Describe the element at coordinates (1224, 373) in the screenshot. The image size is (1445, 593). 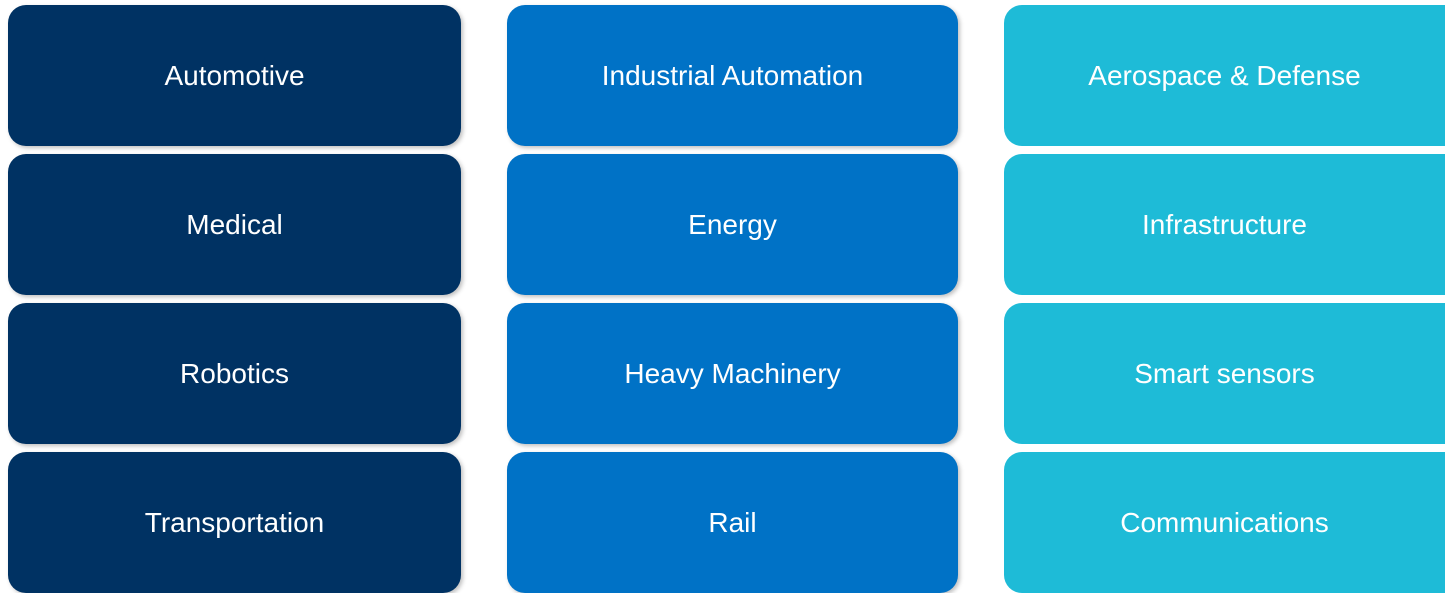
I see `industry-tile: Smart sensors` at that location.